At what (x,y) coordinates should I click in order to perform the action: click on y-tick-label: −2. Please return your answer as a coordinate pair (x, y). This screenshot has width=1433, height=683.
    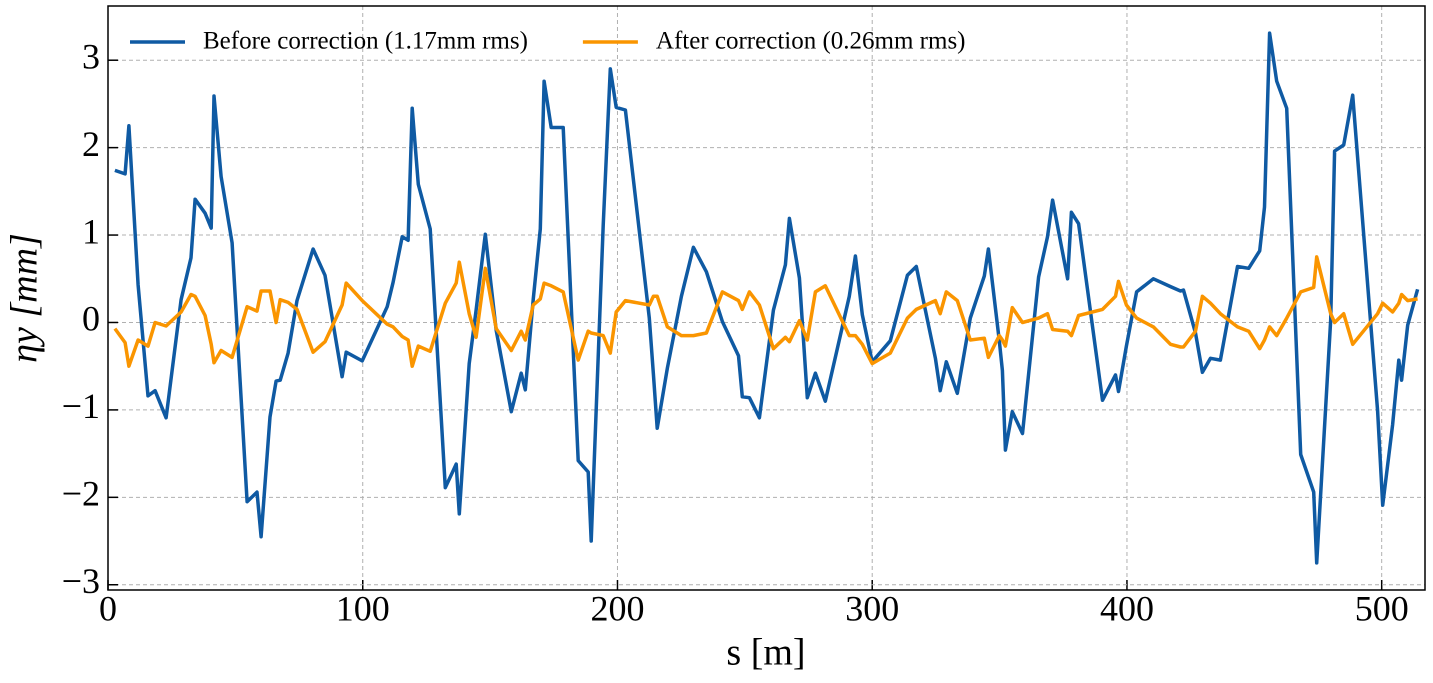
    Looking at the image, I should click on (81, 494).